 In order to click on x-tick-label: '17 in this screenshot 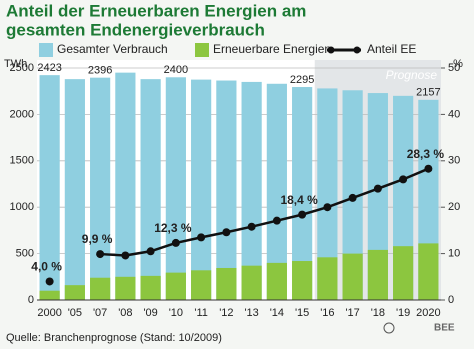, I will do `click(352, 313)`.